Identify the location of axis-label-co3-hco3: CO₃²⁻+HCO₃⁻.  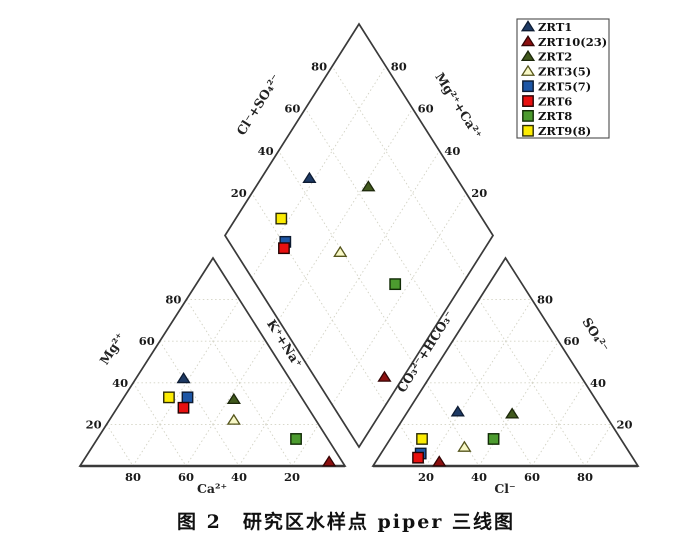
(425, 351).